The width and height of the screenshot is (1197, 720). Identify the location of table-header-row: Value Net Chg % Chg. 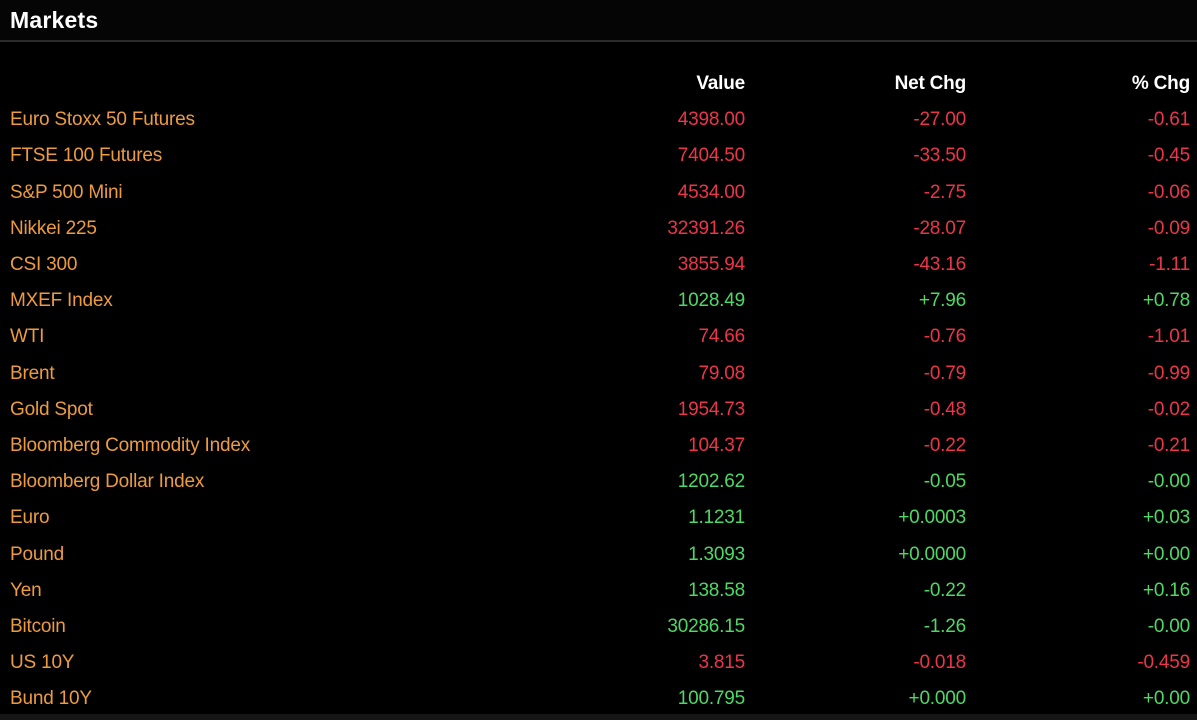
(598, 84).